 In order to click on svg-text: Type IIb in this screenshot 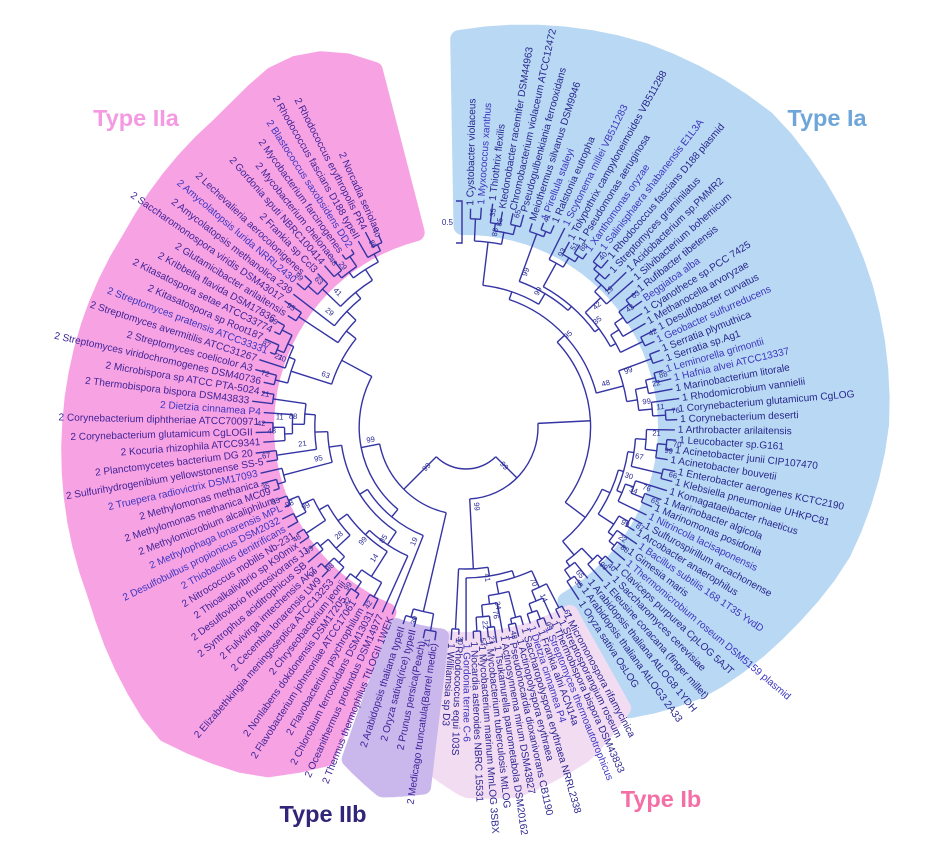, I will do `click(322, 814)`.